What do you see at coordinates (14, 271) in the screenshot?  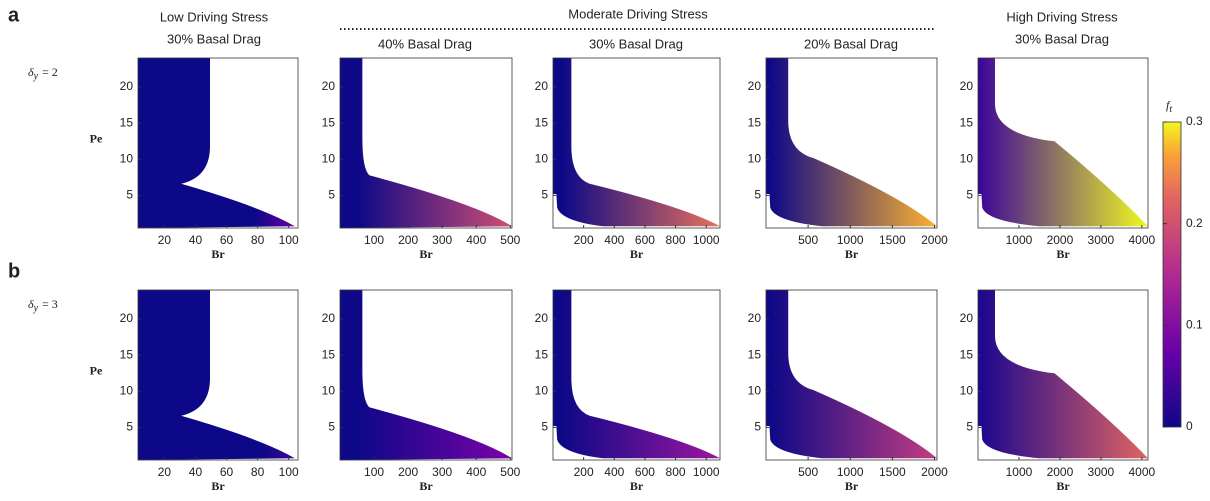 I see `panel-label: b` at bounding box center [14, 271].